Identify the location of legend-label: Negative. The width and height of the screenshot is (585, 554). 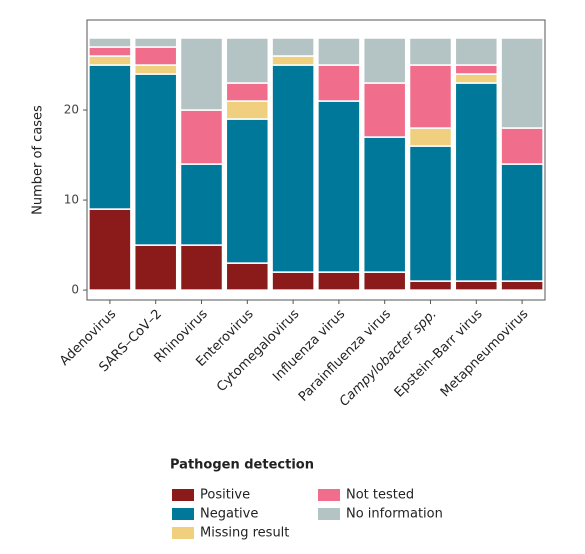
(229, 514).